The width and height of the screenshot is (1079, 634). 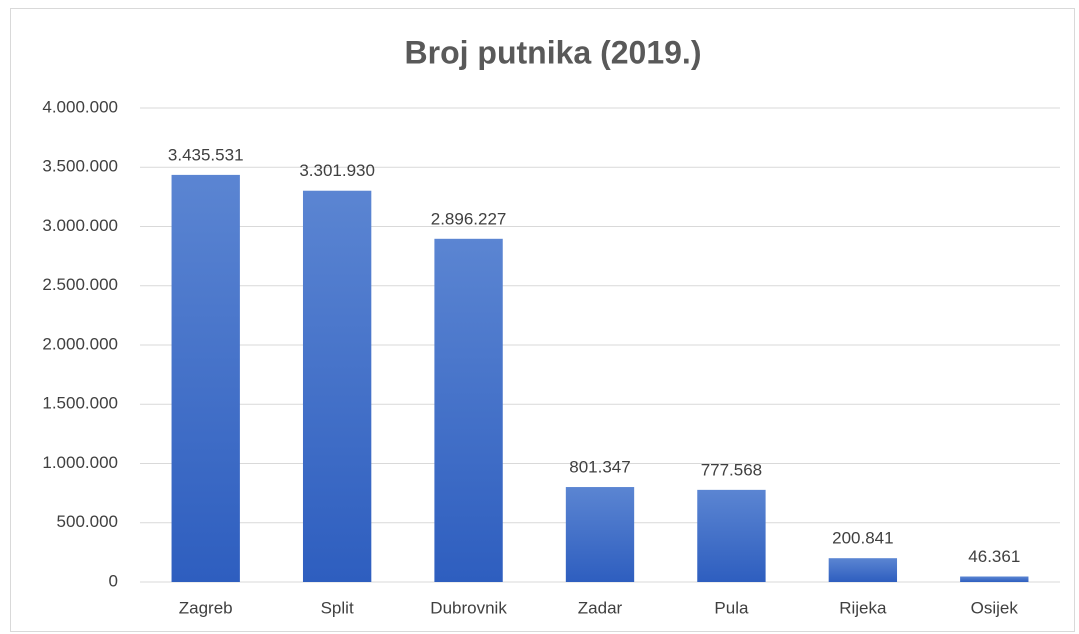 I want to click on x-tick-label: Osijek, so click(x=995, y=607).